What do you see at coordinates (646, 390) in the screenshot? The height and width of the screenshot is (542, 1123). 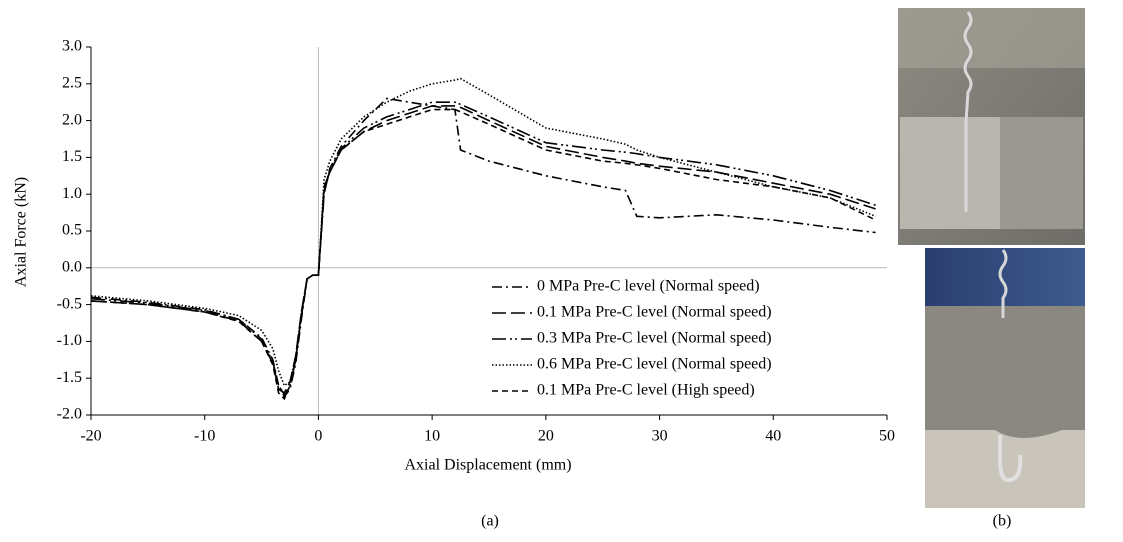 I see `legend-label: 0.1 MPa Pre-C level (High speed)` at bounding box center [646, 390].